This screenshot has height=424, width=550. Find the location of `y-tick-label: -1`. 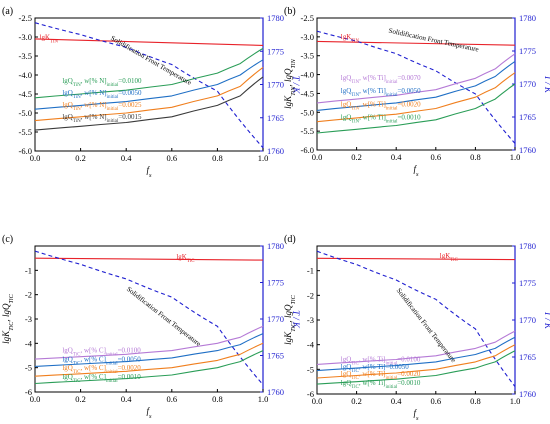

y-tick-label: -1 is located at coordinates (310, 271).